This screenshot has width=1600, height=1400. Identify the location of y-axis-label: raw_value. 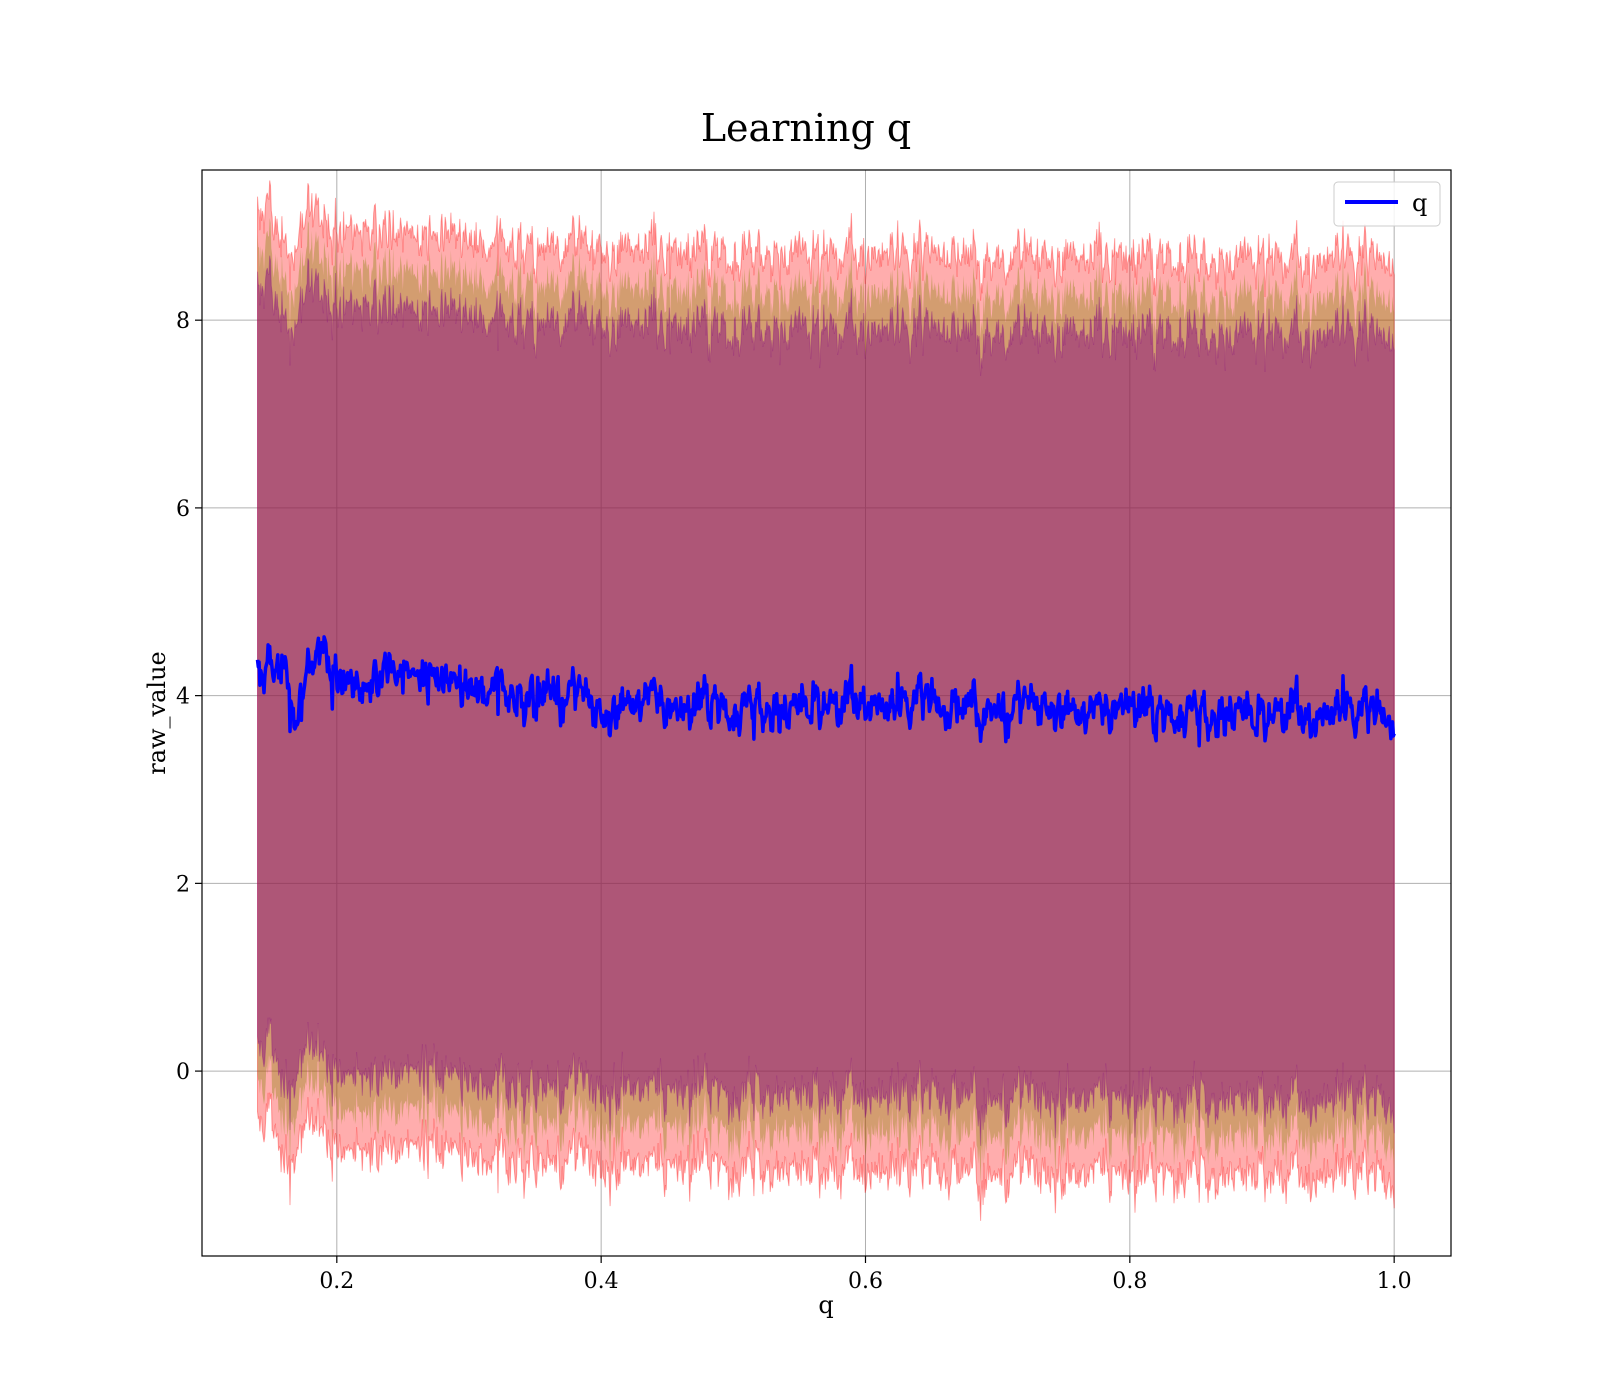
(157, 713).